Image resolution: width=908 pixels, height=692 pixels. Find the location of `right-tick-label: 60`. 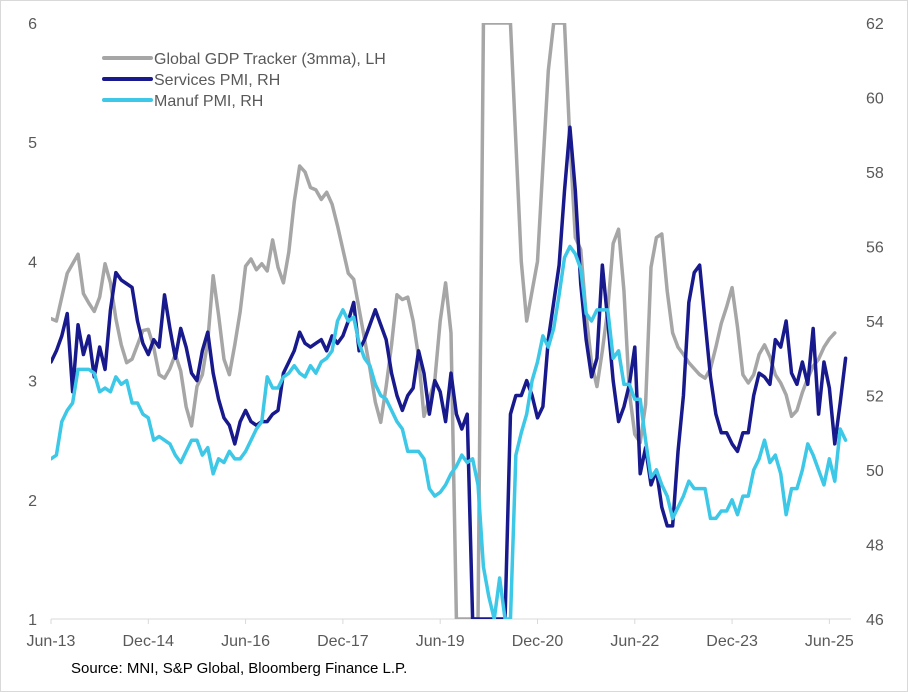

right-tick-label: 60 is located at coordinates (875, 99).